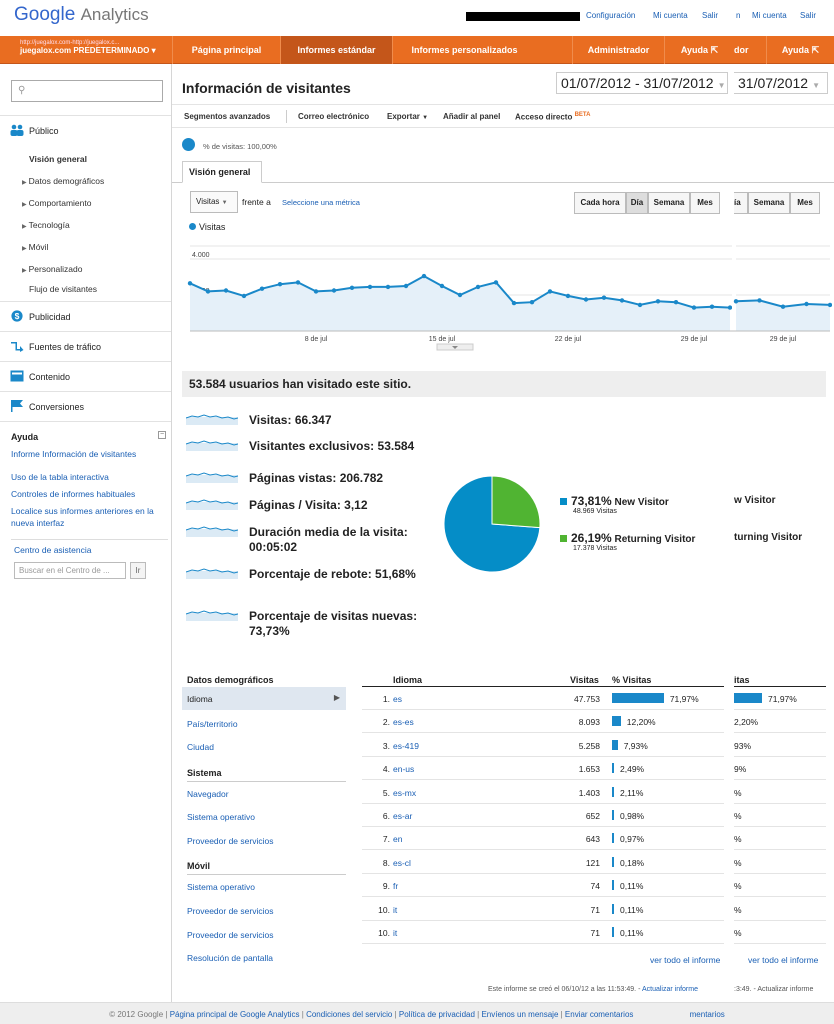 This screenshot has width=834, height=1024. I want to click on help-link-informe: Informe Información de visitantes, so click(74, 454).